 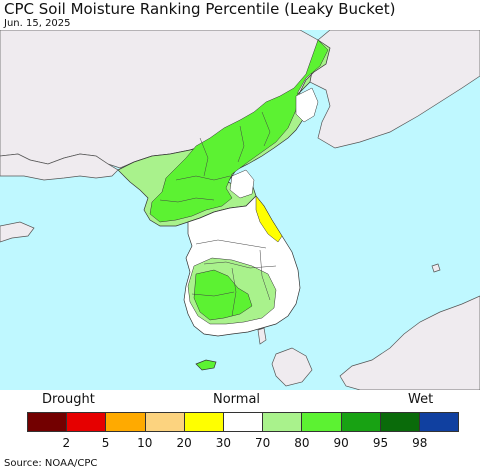 I want to click on legend-tick-label: 98, so click(x=420, y=443).